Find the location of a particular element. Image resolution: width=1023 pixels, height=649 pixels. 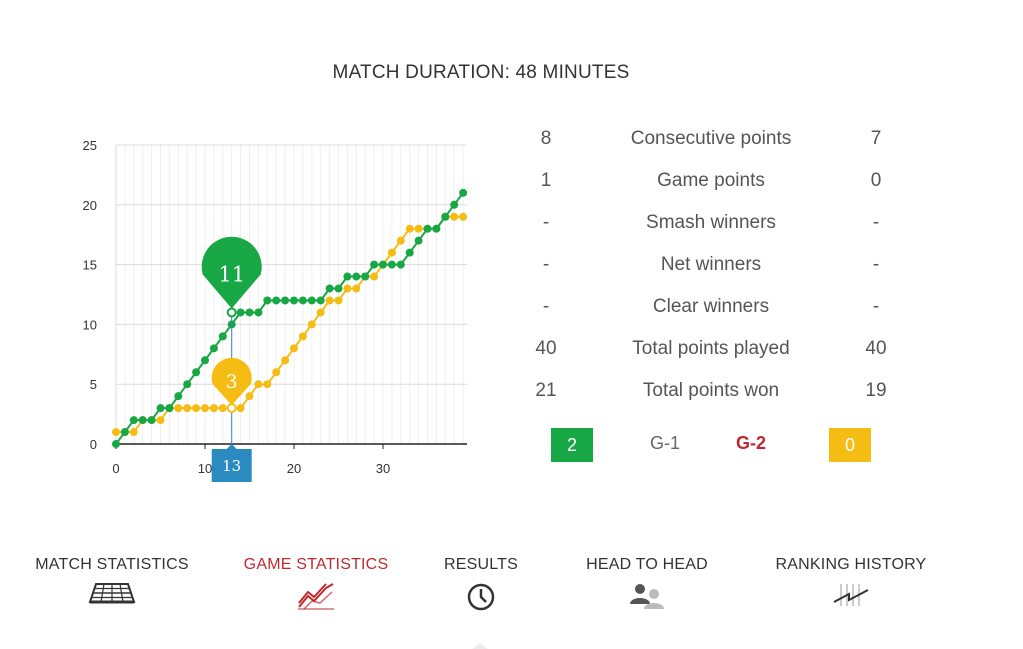

stat-row: - Smash winners - is located at coordinates (712, 227).